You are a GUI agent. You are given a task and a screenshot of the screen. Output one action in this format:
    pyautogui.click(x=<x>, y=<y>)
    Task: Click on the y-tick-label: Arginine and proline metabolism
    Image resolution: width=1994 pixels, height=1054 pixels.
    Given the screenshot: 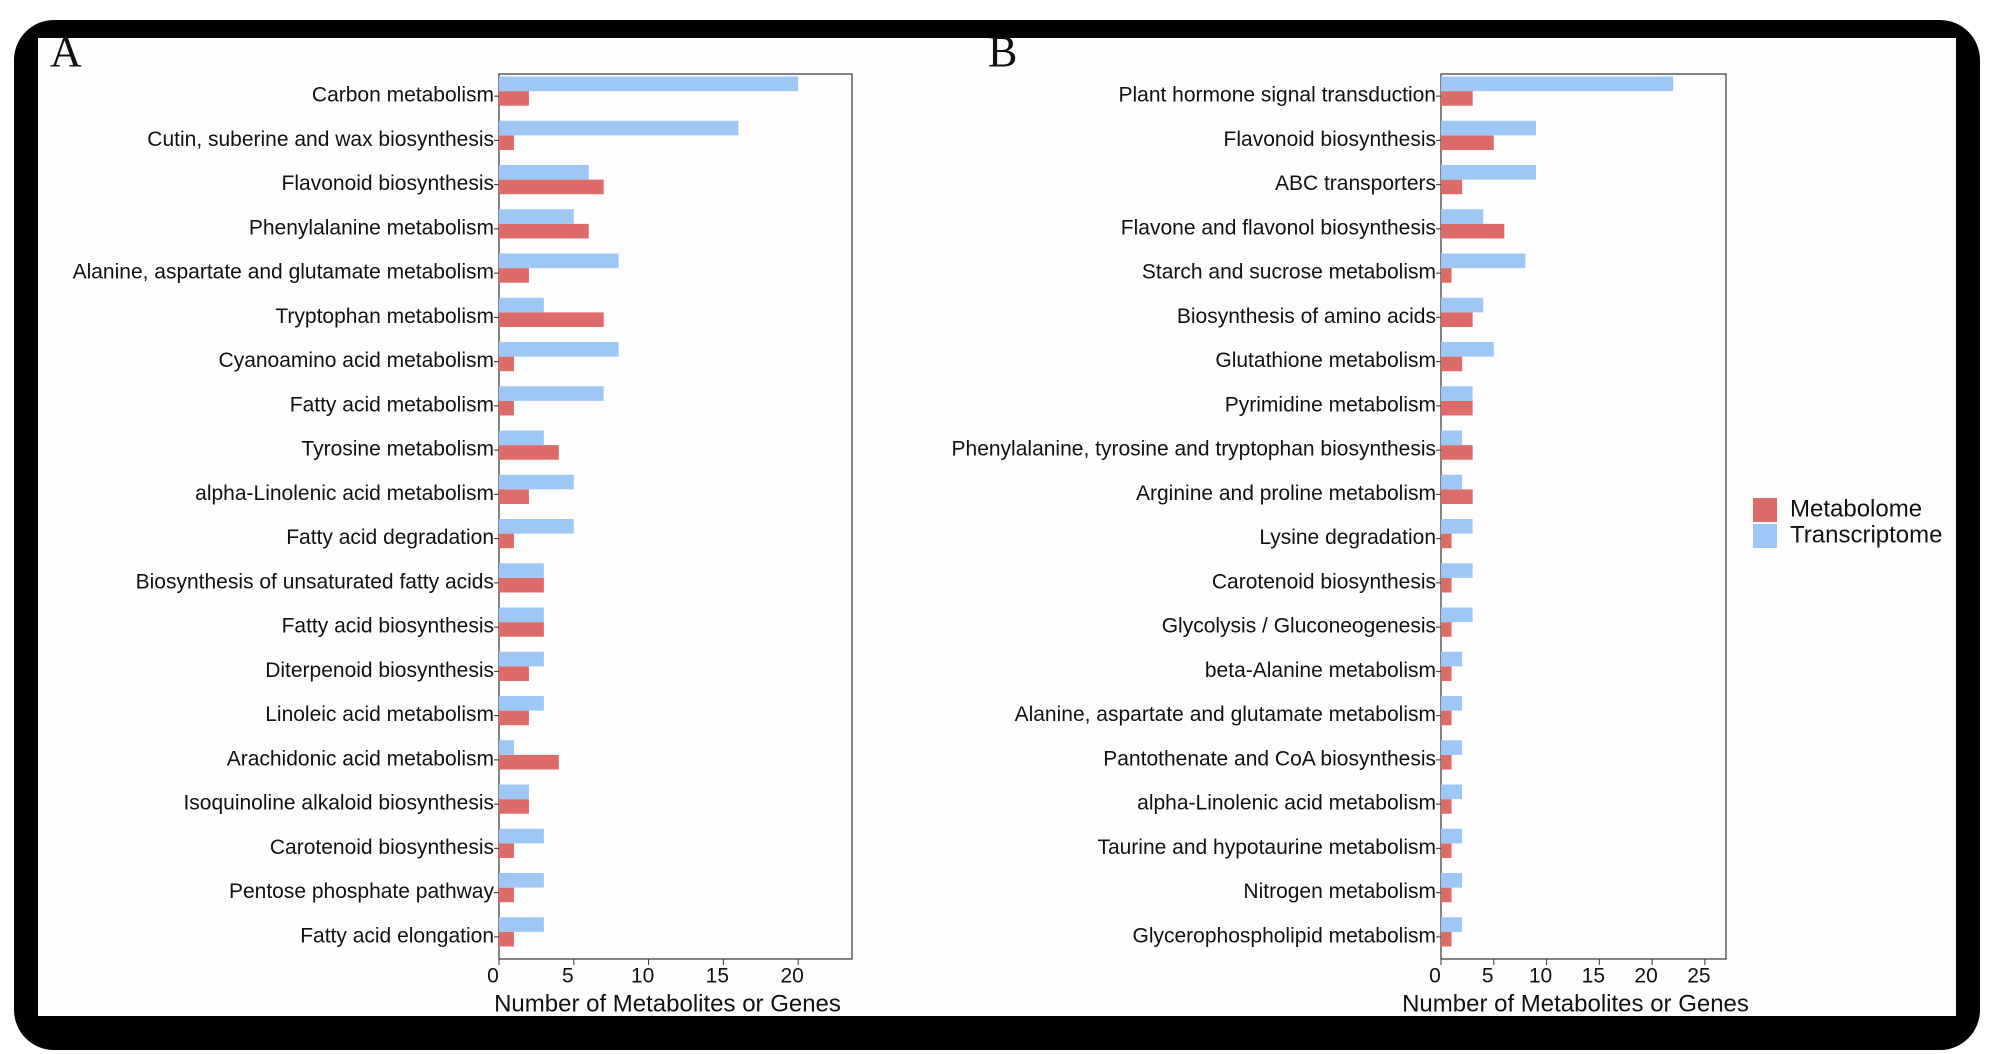 What is the action you would take?
    pyautogui.click(x=1286, y=493)
    